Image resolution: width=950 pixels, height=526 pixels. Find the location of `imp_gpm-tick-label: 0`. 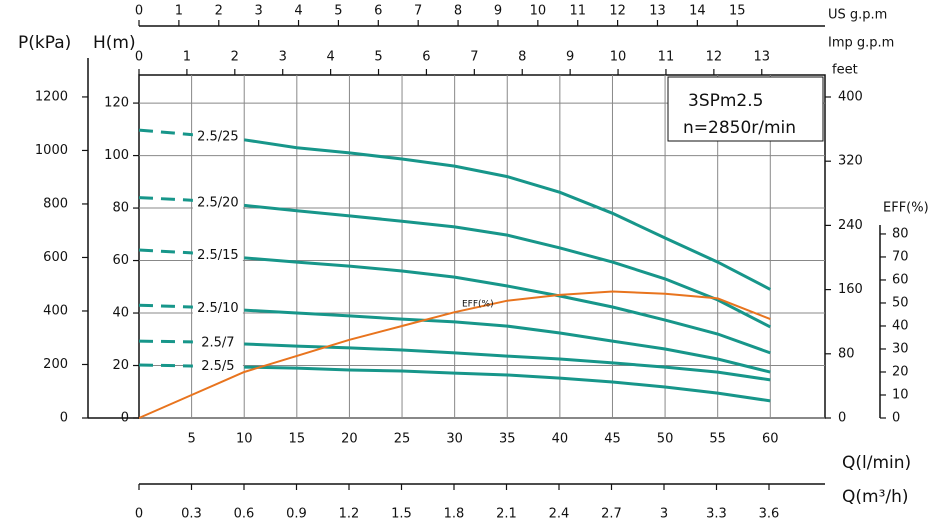

imp_gpm-tick-label: 0 is located at coordinates (139, 57).